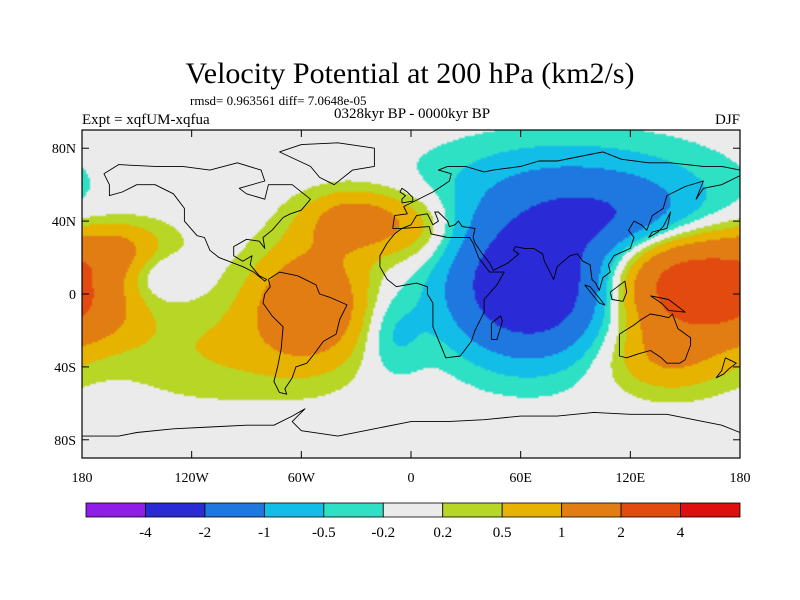 The height and width of the screenshot is (600, 800). What do you see at coordinates (502, 533) in the screenshot?
I see `colorbar-label: 0.5` at bounding box center [502, 533].